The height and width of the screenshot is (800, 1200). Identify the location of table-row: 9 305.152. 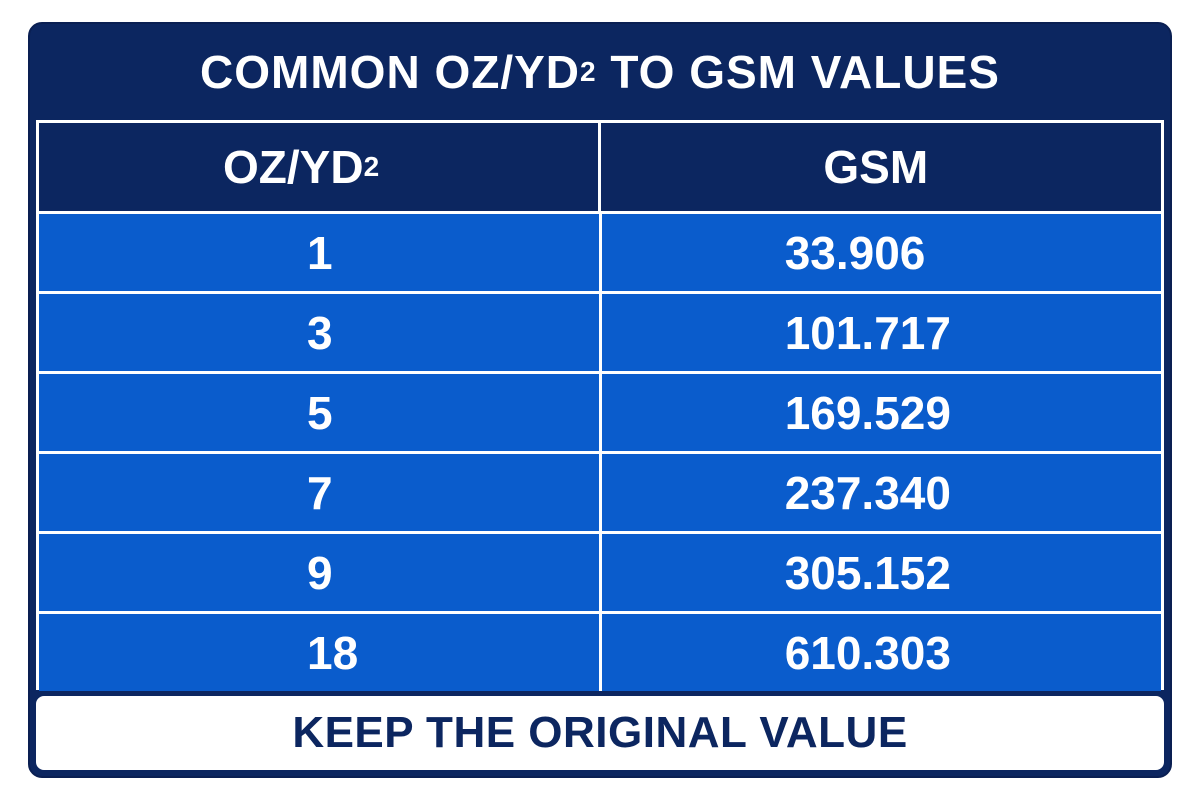
(600, 572).